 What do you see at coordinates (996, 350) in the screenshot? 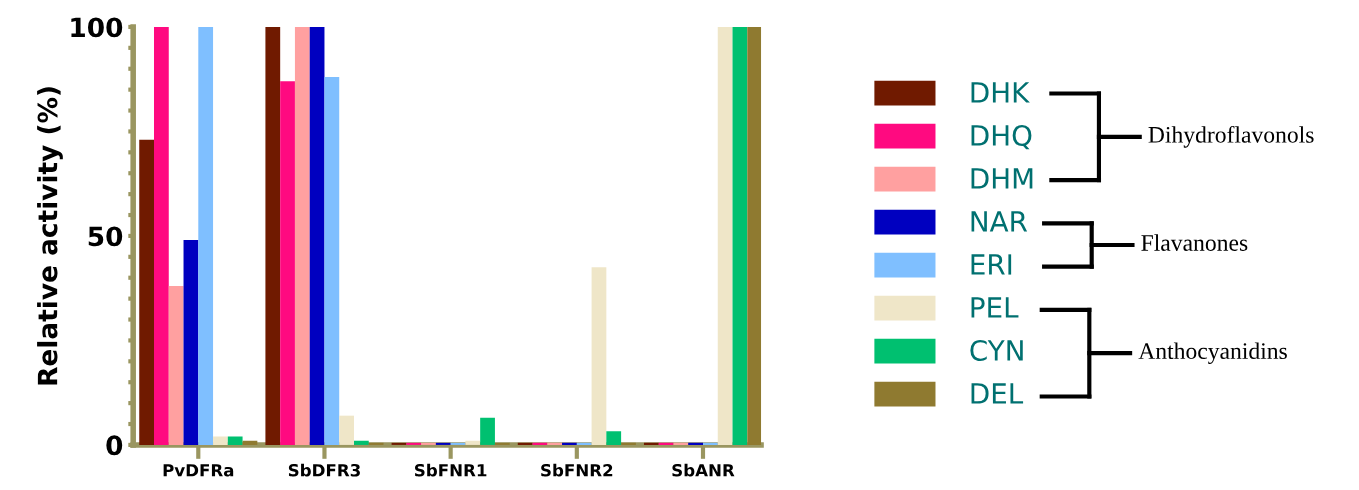
I see `legend-label: CYN` at bounding box center [996, 350].